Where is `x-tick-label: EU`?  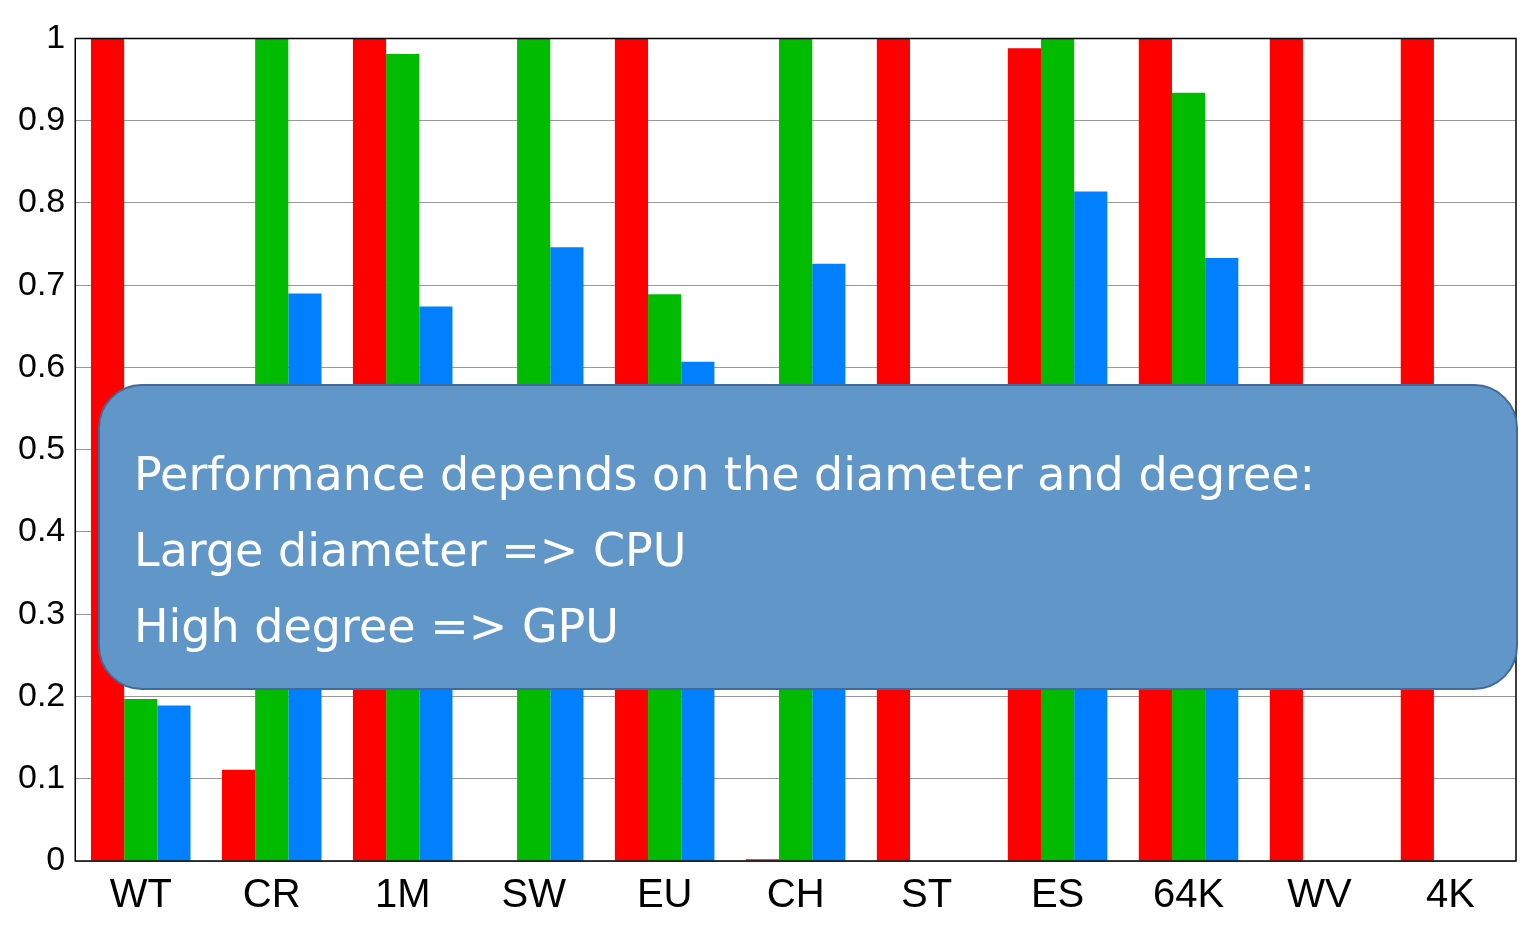 x-tick-label: EU is located at coordinates (664, 893).